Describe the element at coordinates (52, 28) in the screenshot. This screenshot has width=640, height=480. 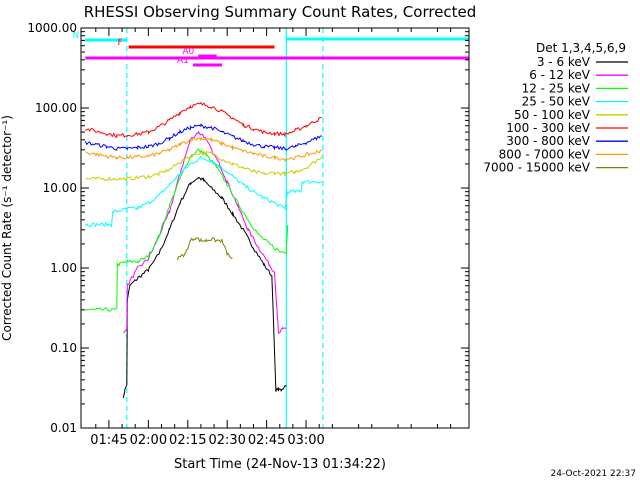
I see `y-tick-label-5: 1000.00` at that location.